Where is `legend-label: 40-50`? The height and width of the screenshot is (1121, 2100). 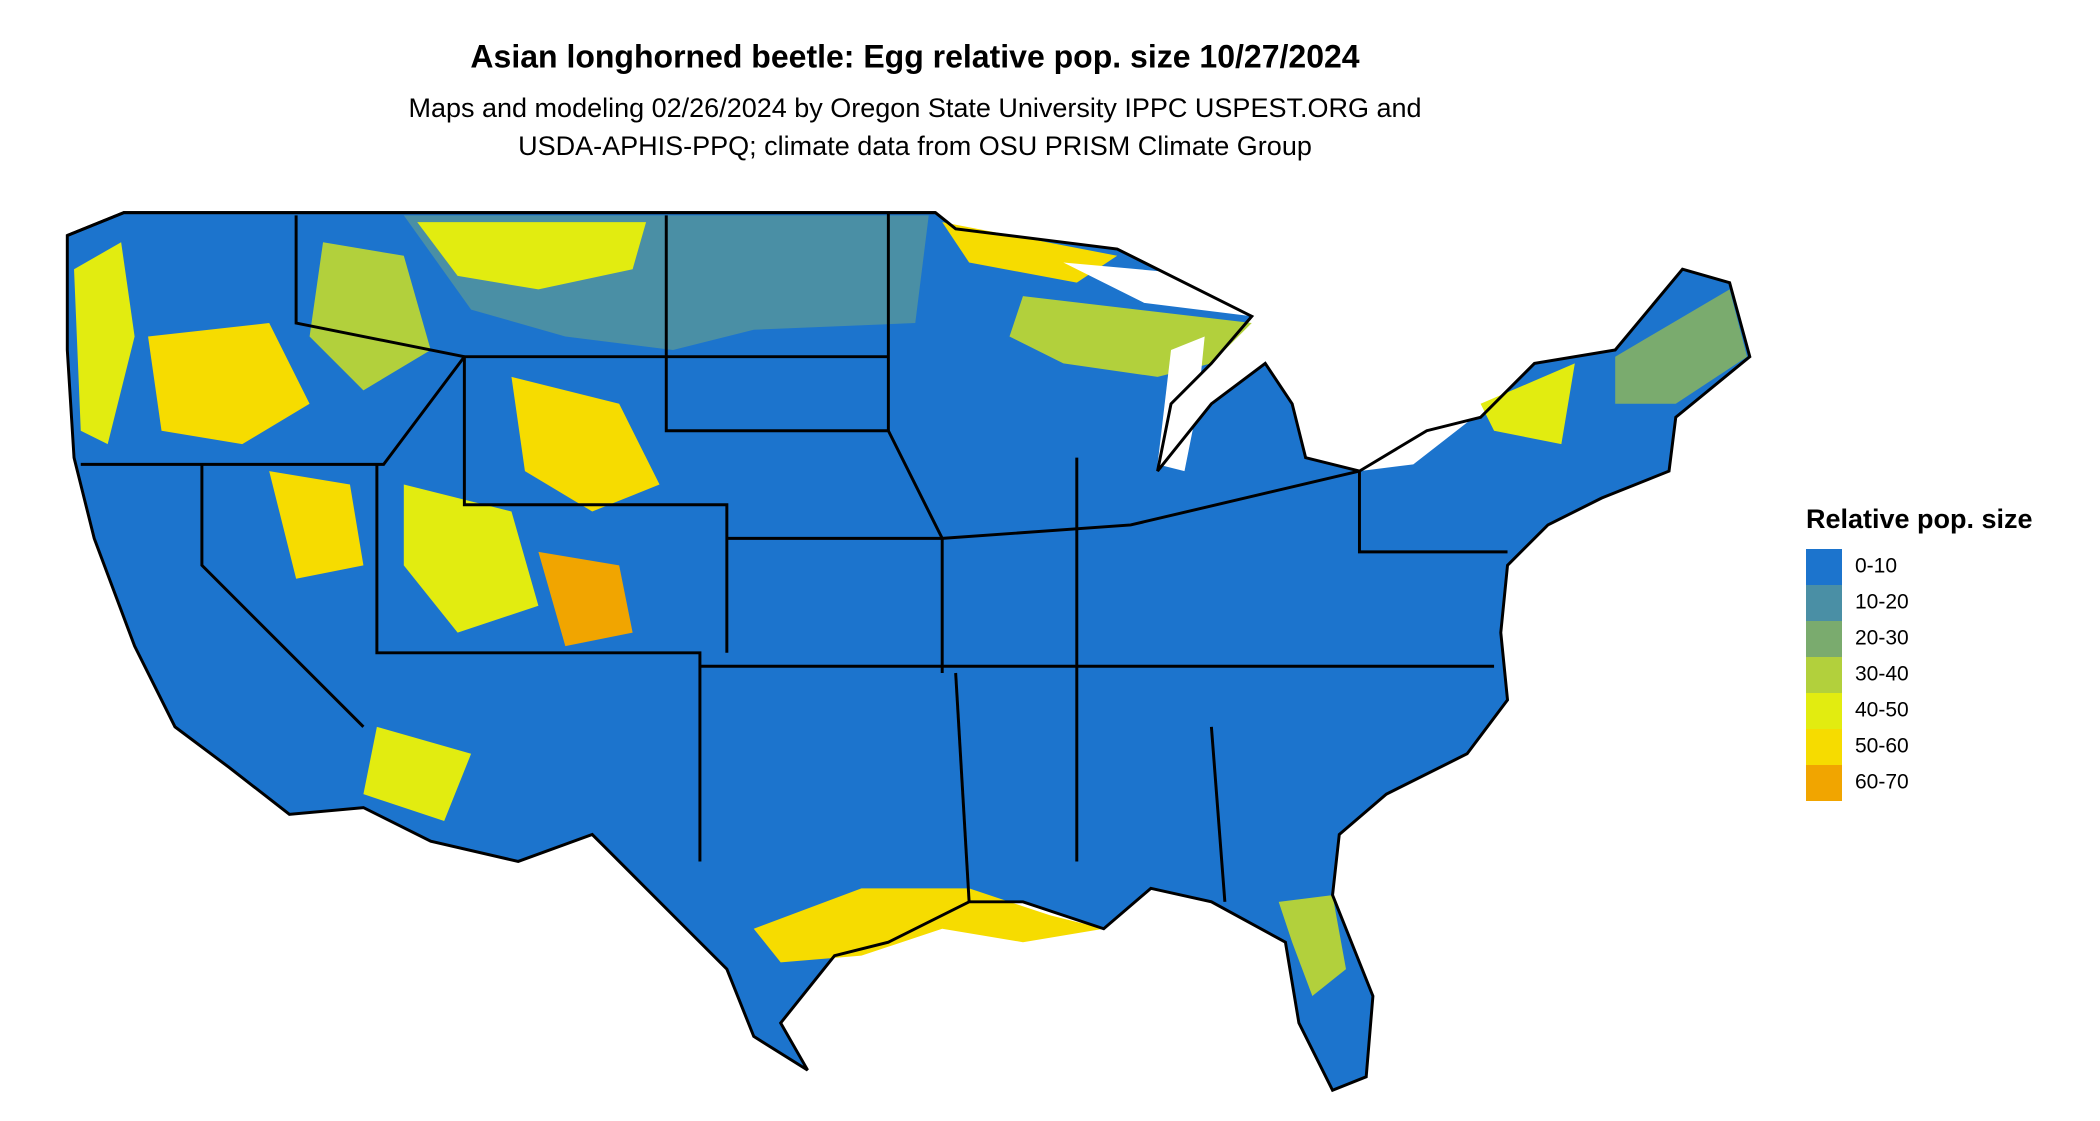
legend-label: 40-50 is located at coordinates (1882, 710).